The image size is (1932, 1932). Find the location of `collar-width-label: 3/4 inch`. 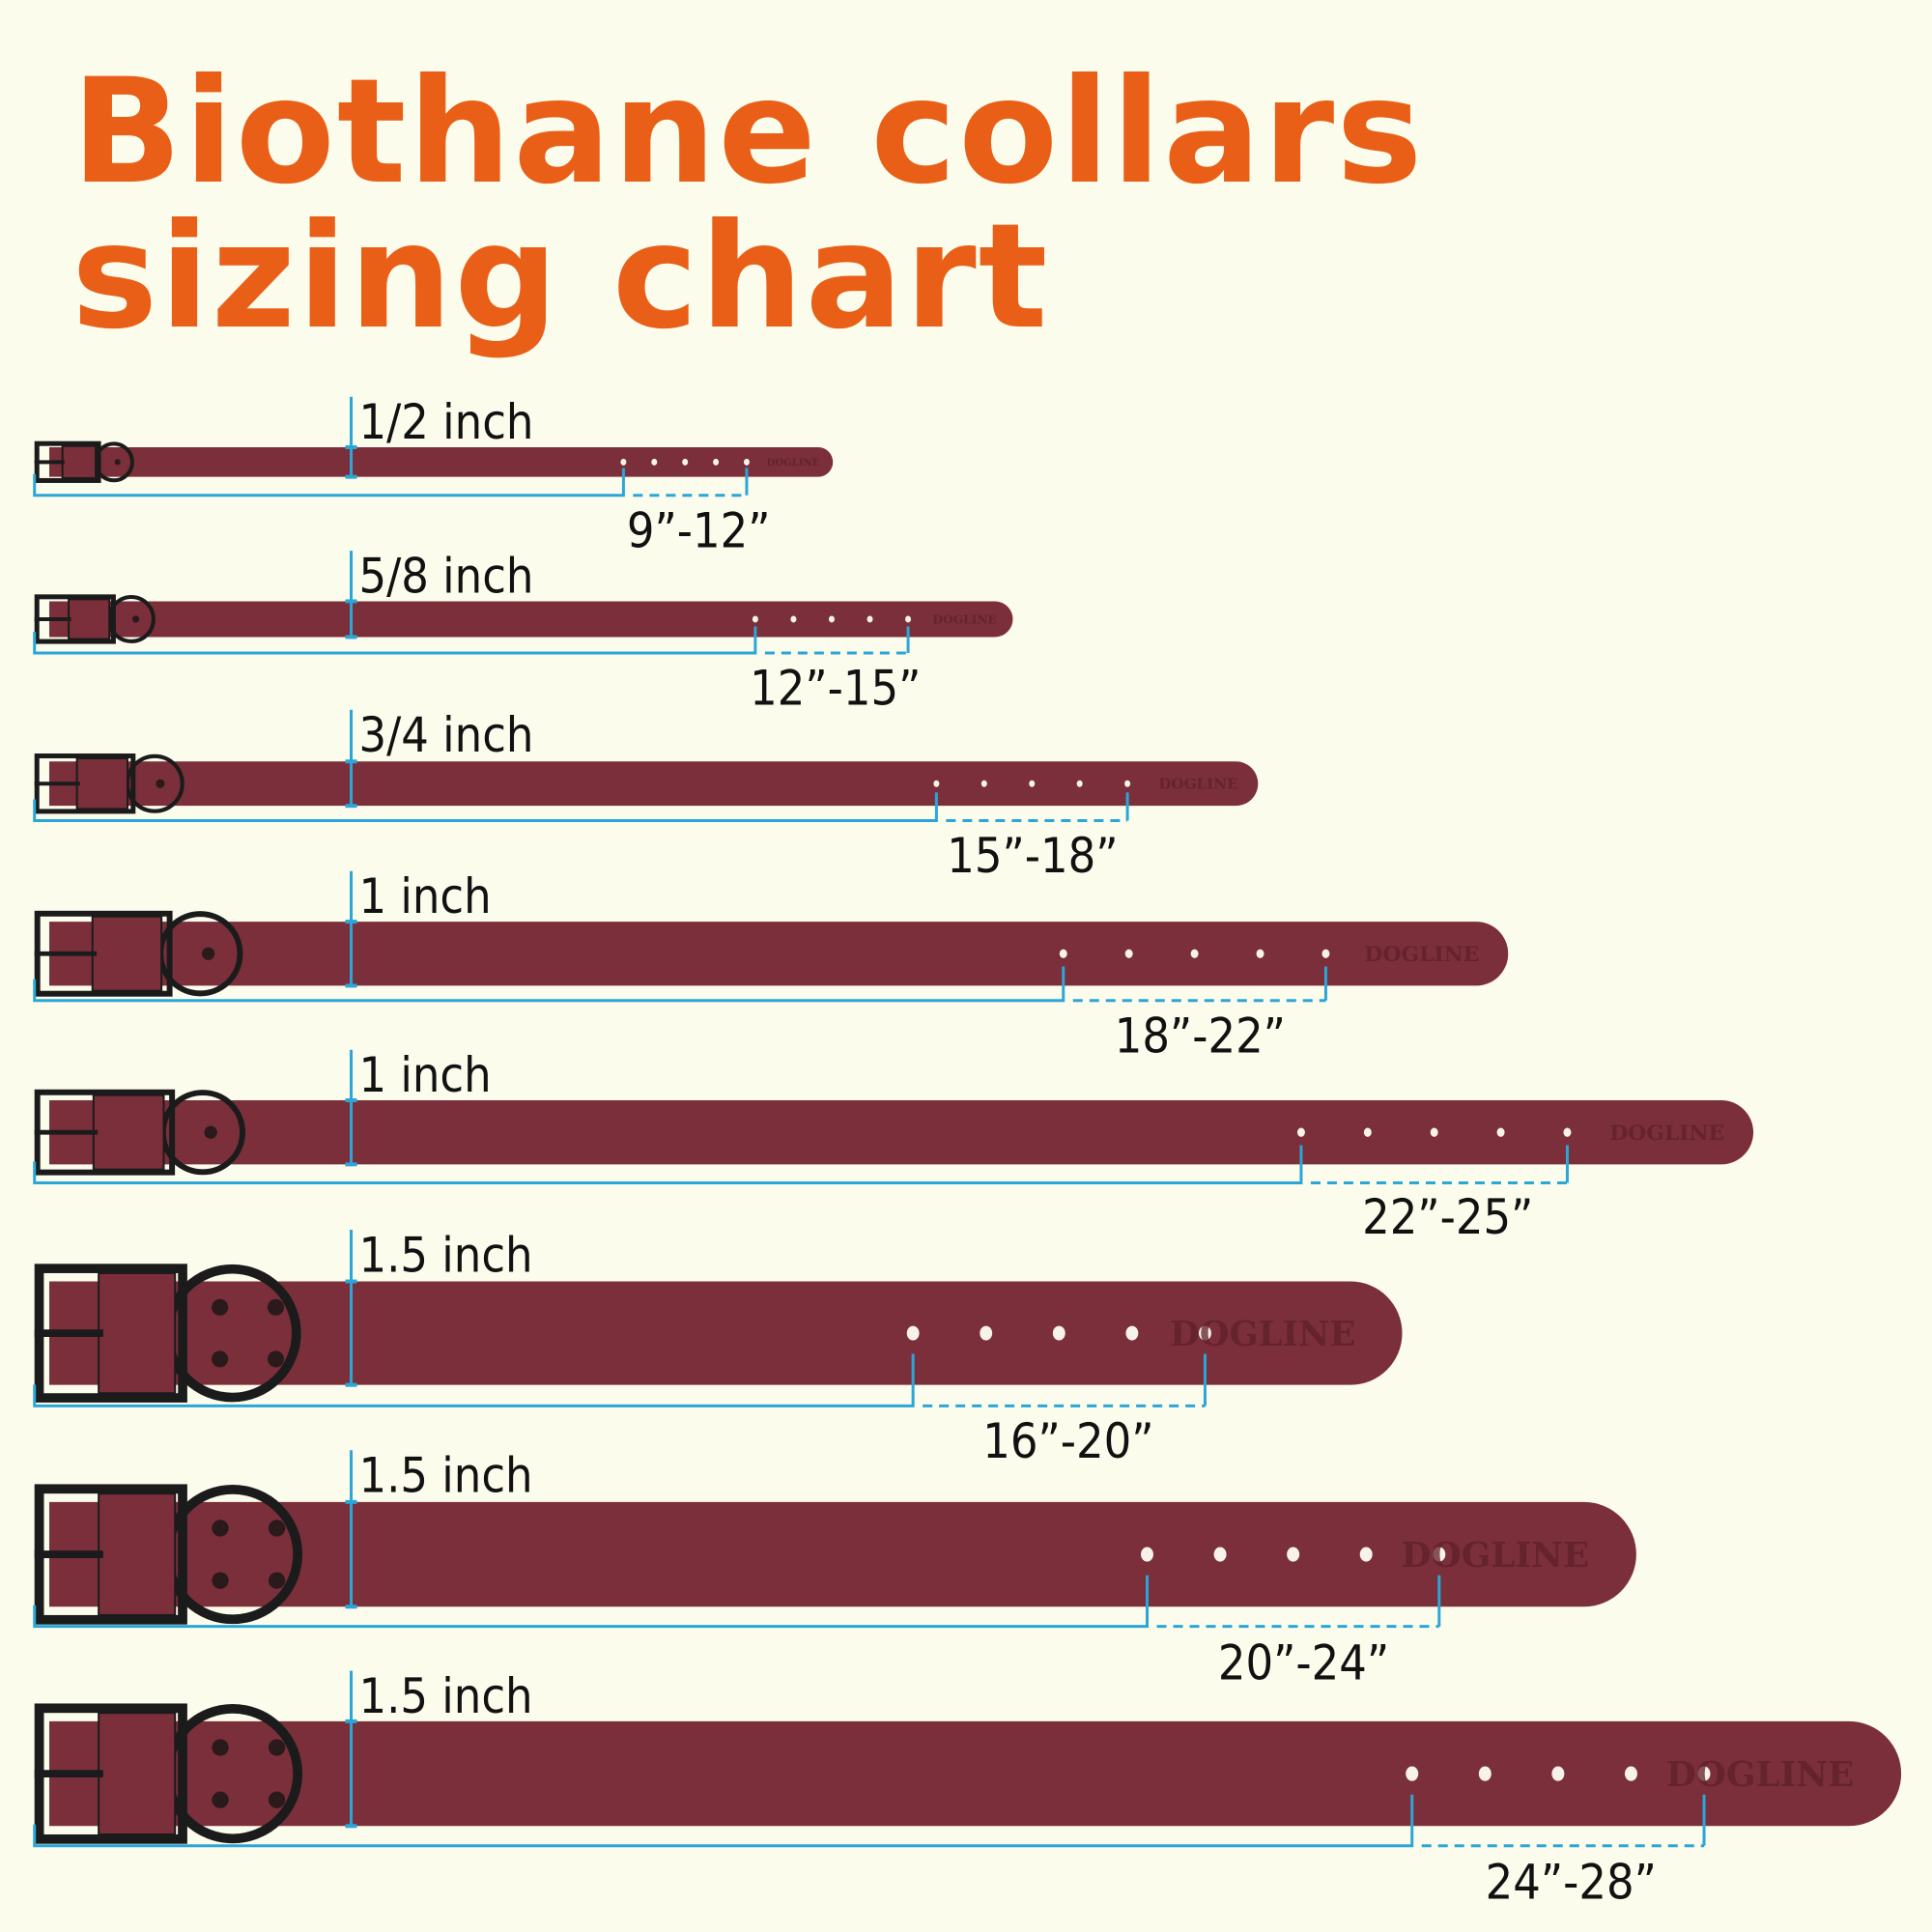

collar-width-label: 3/4 inch is located at coordinates (446, 735).